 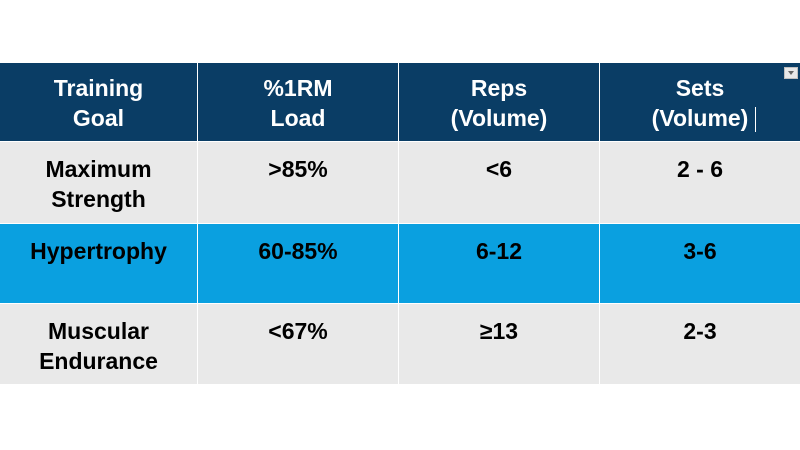 I want to click on cell-goal-muscular-endurance: Muscular Endurance, so click(x=99, y=344).